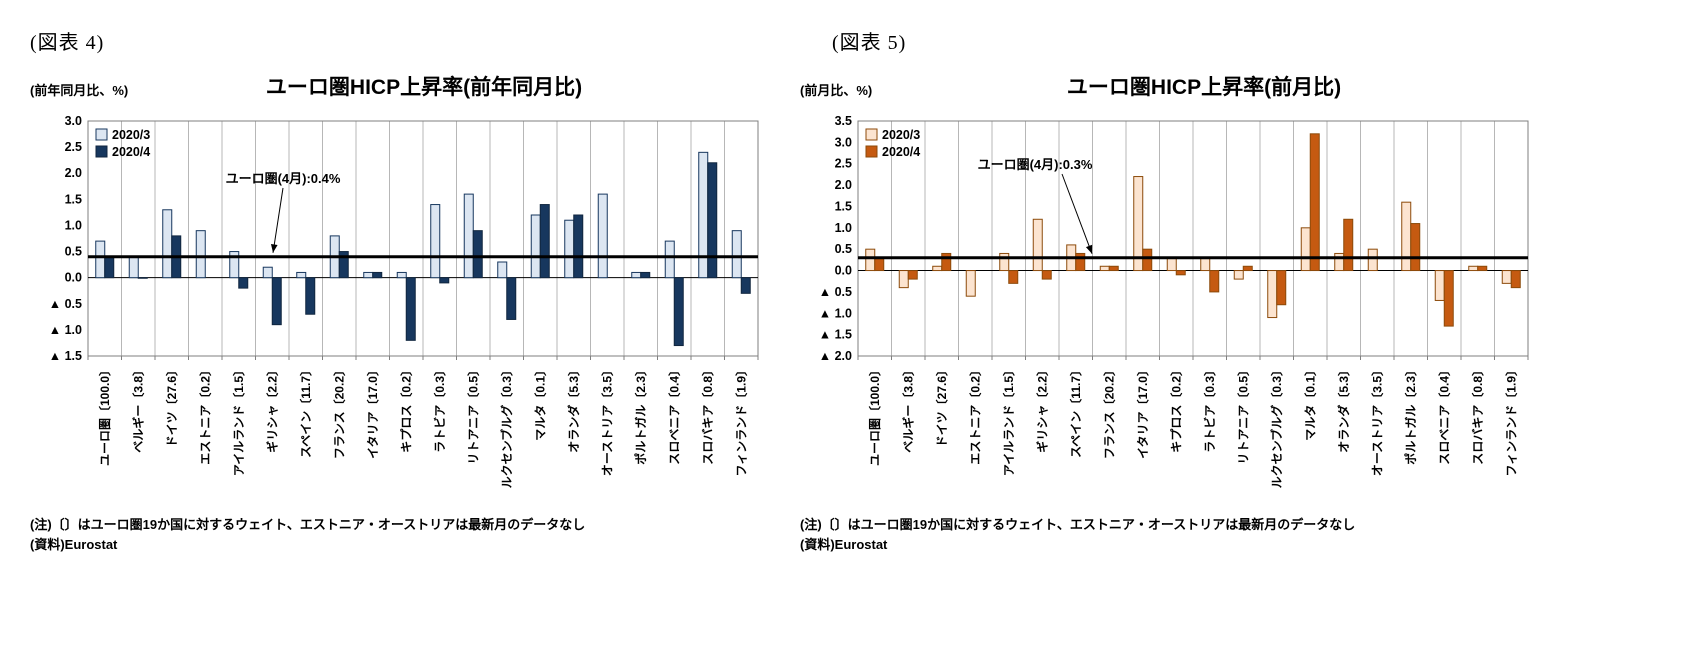 The image size is (1691, 645). What do you see at coordinates (101, 134) in the screenshot?
I see `legend-swatch-2020/3` at bounding box center [101, 134].